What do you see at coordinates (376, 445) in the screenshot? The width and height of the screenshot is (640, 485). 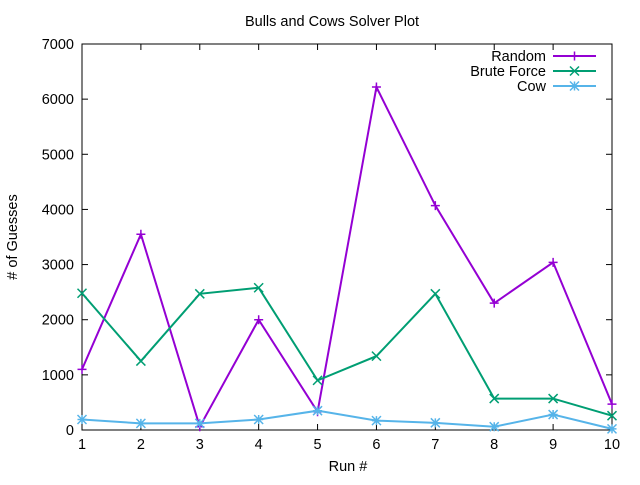 I see `x-tick-label: 6` at bounding box center [376, 445].